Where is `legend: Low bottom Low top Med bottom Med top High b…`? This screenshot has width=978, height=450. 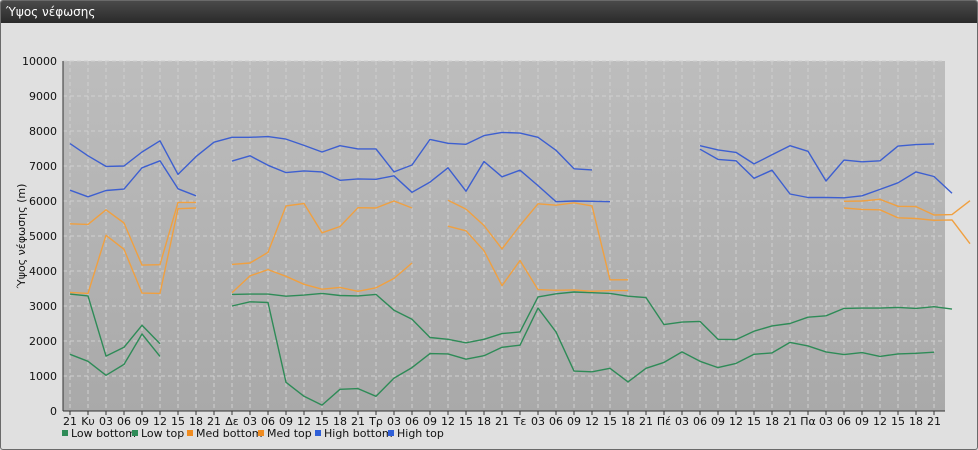 legend: Low bottom Low top Med bottom Med top High b… is located at coordinates (253, 433).